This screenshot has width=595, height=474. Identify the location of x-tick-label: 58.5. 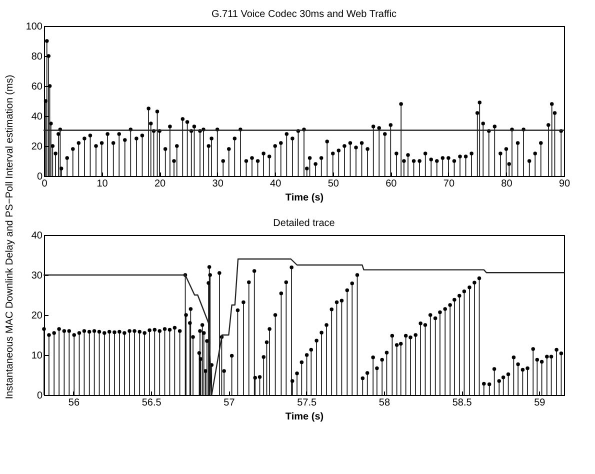
(462, 403).